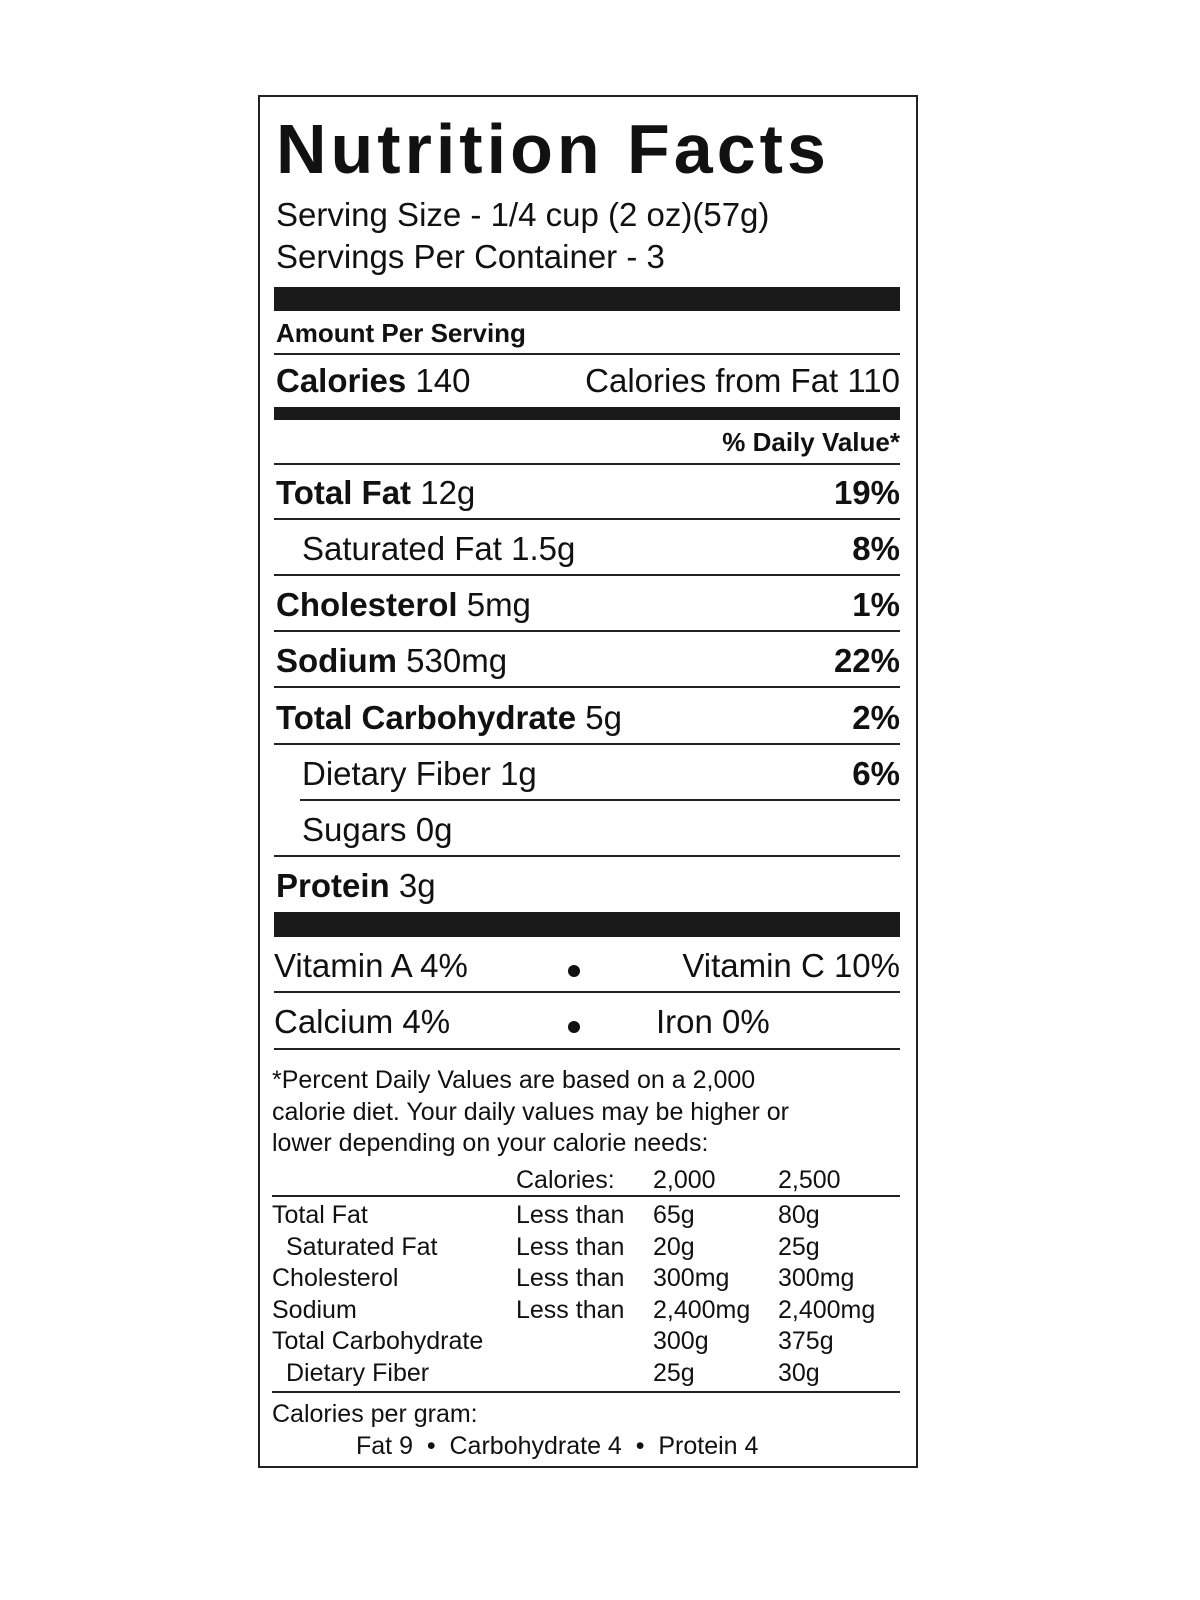  I want to click on calories-value: 140, so click(443, 380).